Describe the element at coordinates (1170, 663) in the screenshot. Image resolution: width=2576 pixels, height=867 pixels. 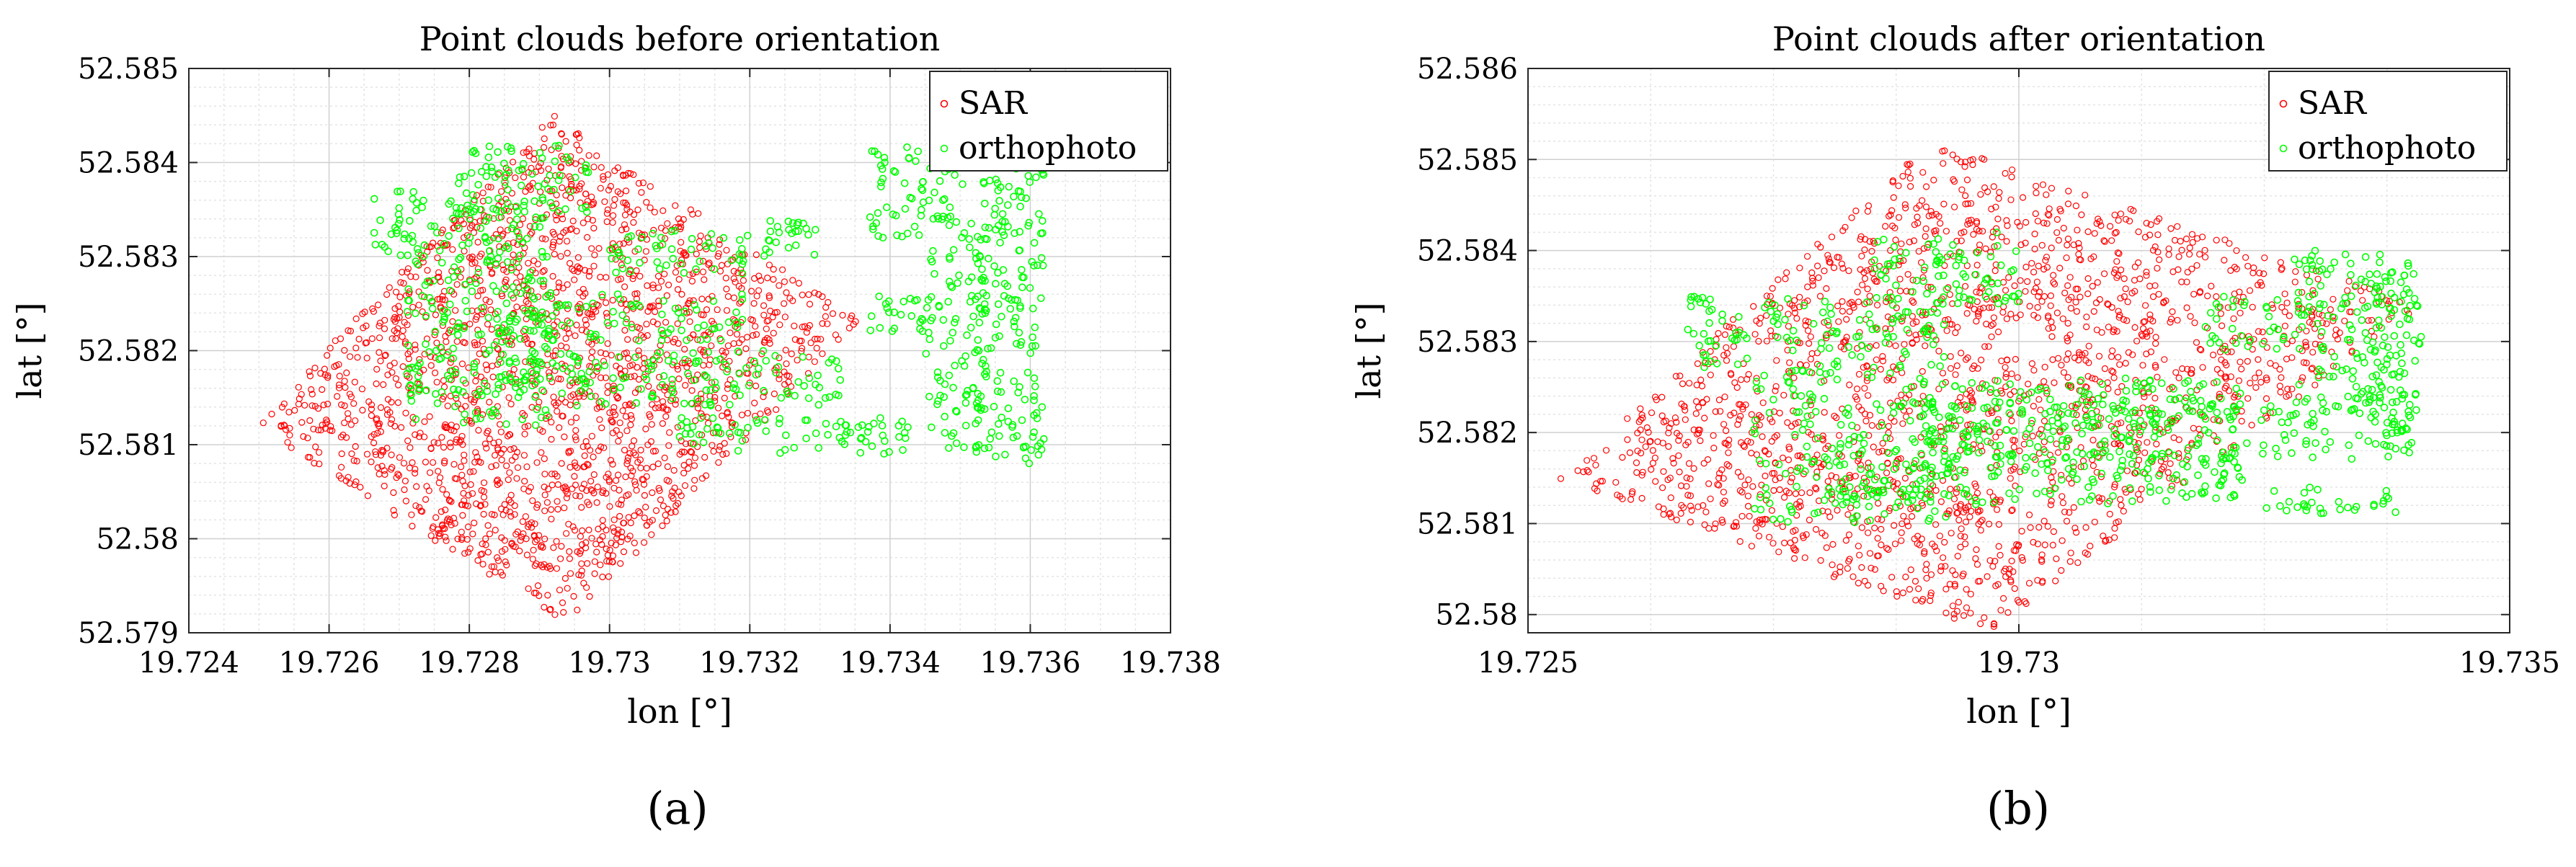
I see `x-tick-label: 19.738` at that location.